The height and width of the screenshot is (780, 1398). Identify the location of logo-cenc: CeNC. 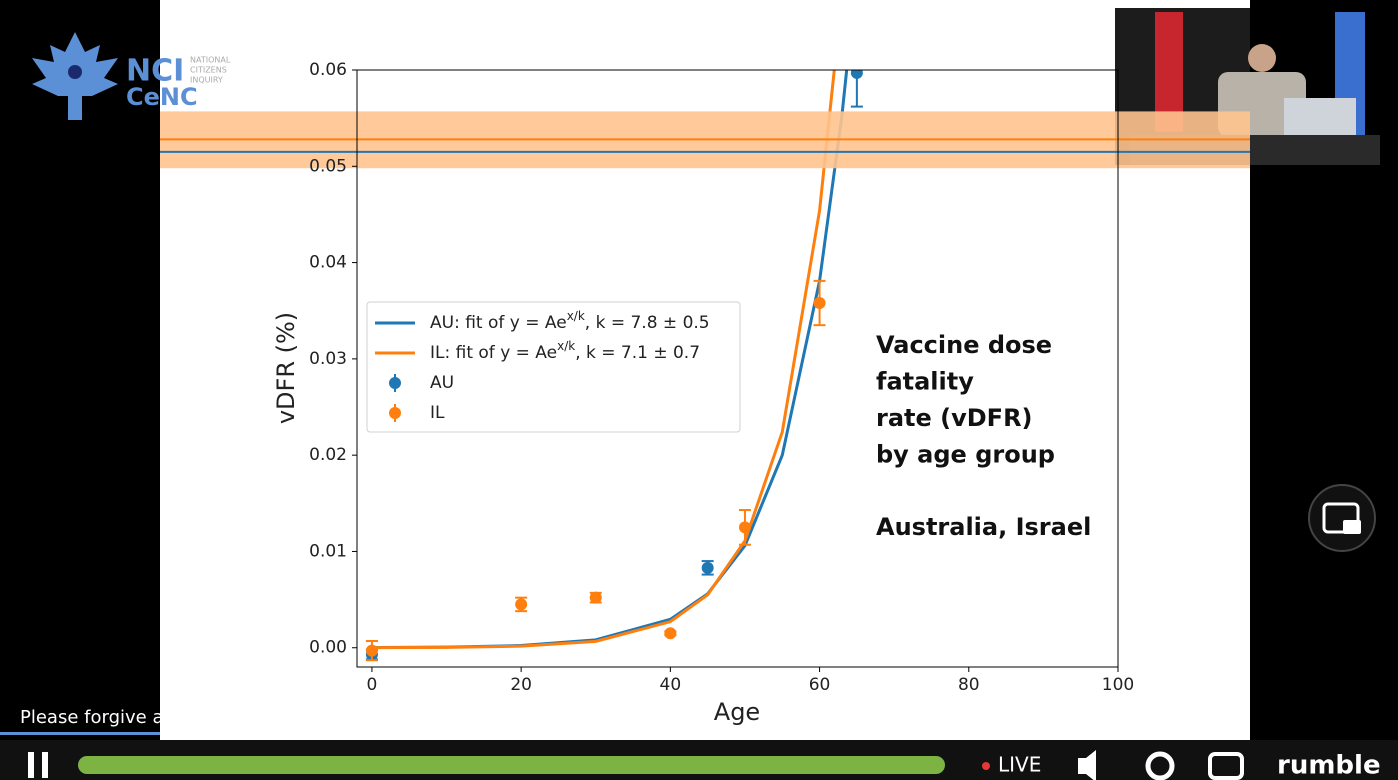
(162, 97).